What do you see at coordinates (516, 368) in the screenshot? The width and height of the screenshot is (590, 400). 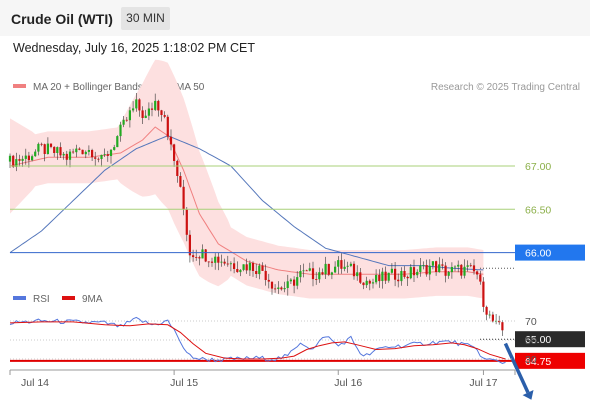 I see `trend-arrow-shaft` at bounding box center [516, 368].